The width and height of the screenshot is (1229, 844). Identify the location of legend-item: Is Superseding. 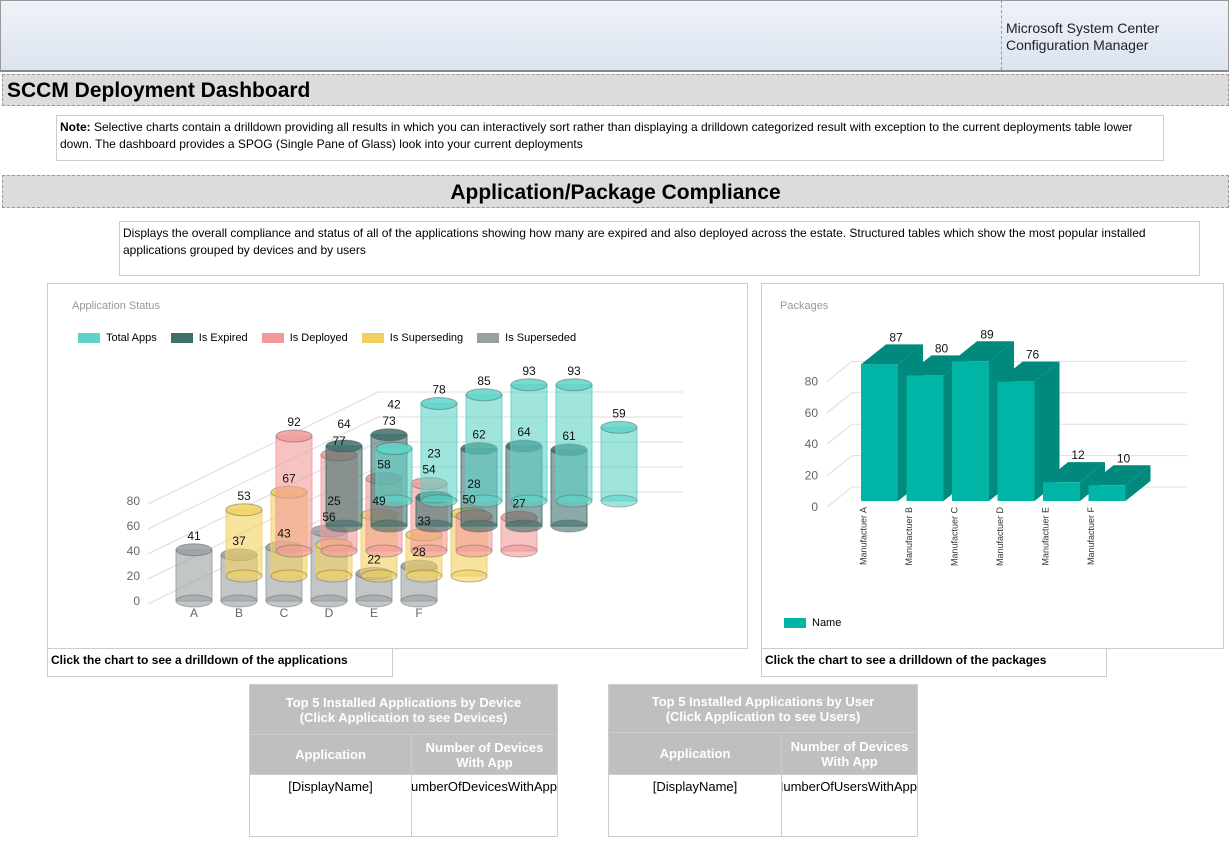
(412, 338).